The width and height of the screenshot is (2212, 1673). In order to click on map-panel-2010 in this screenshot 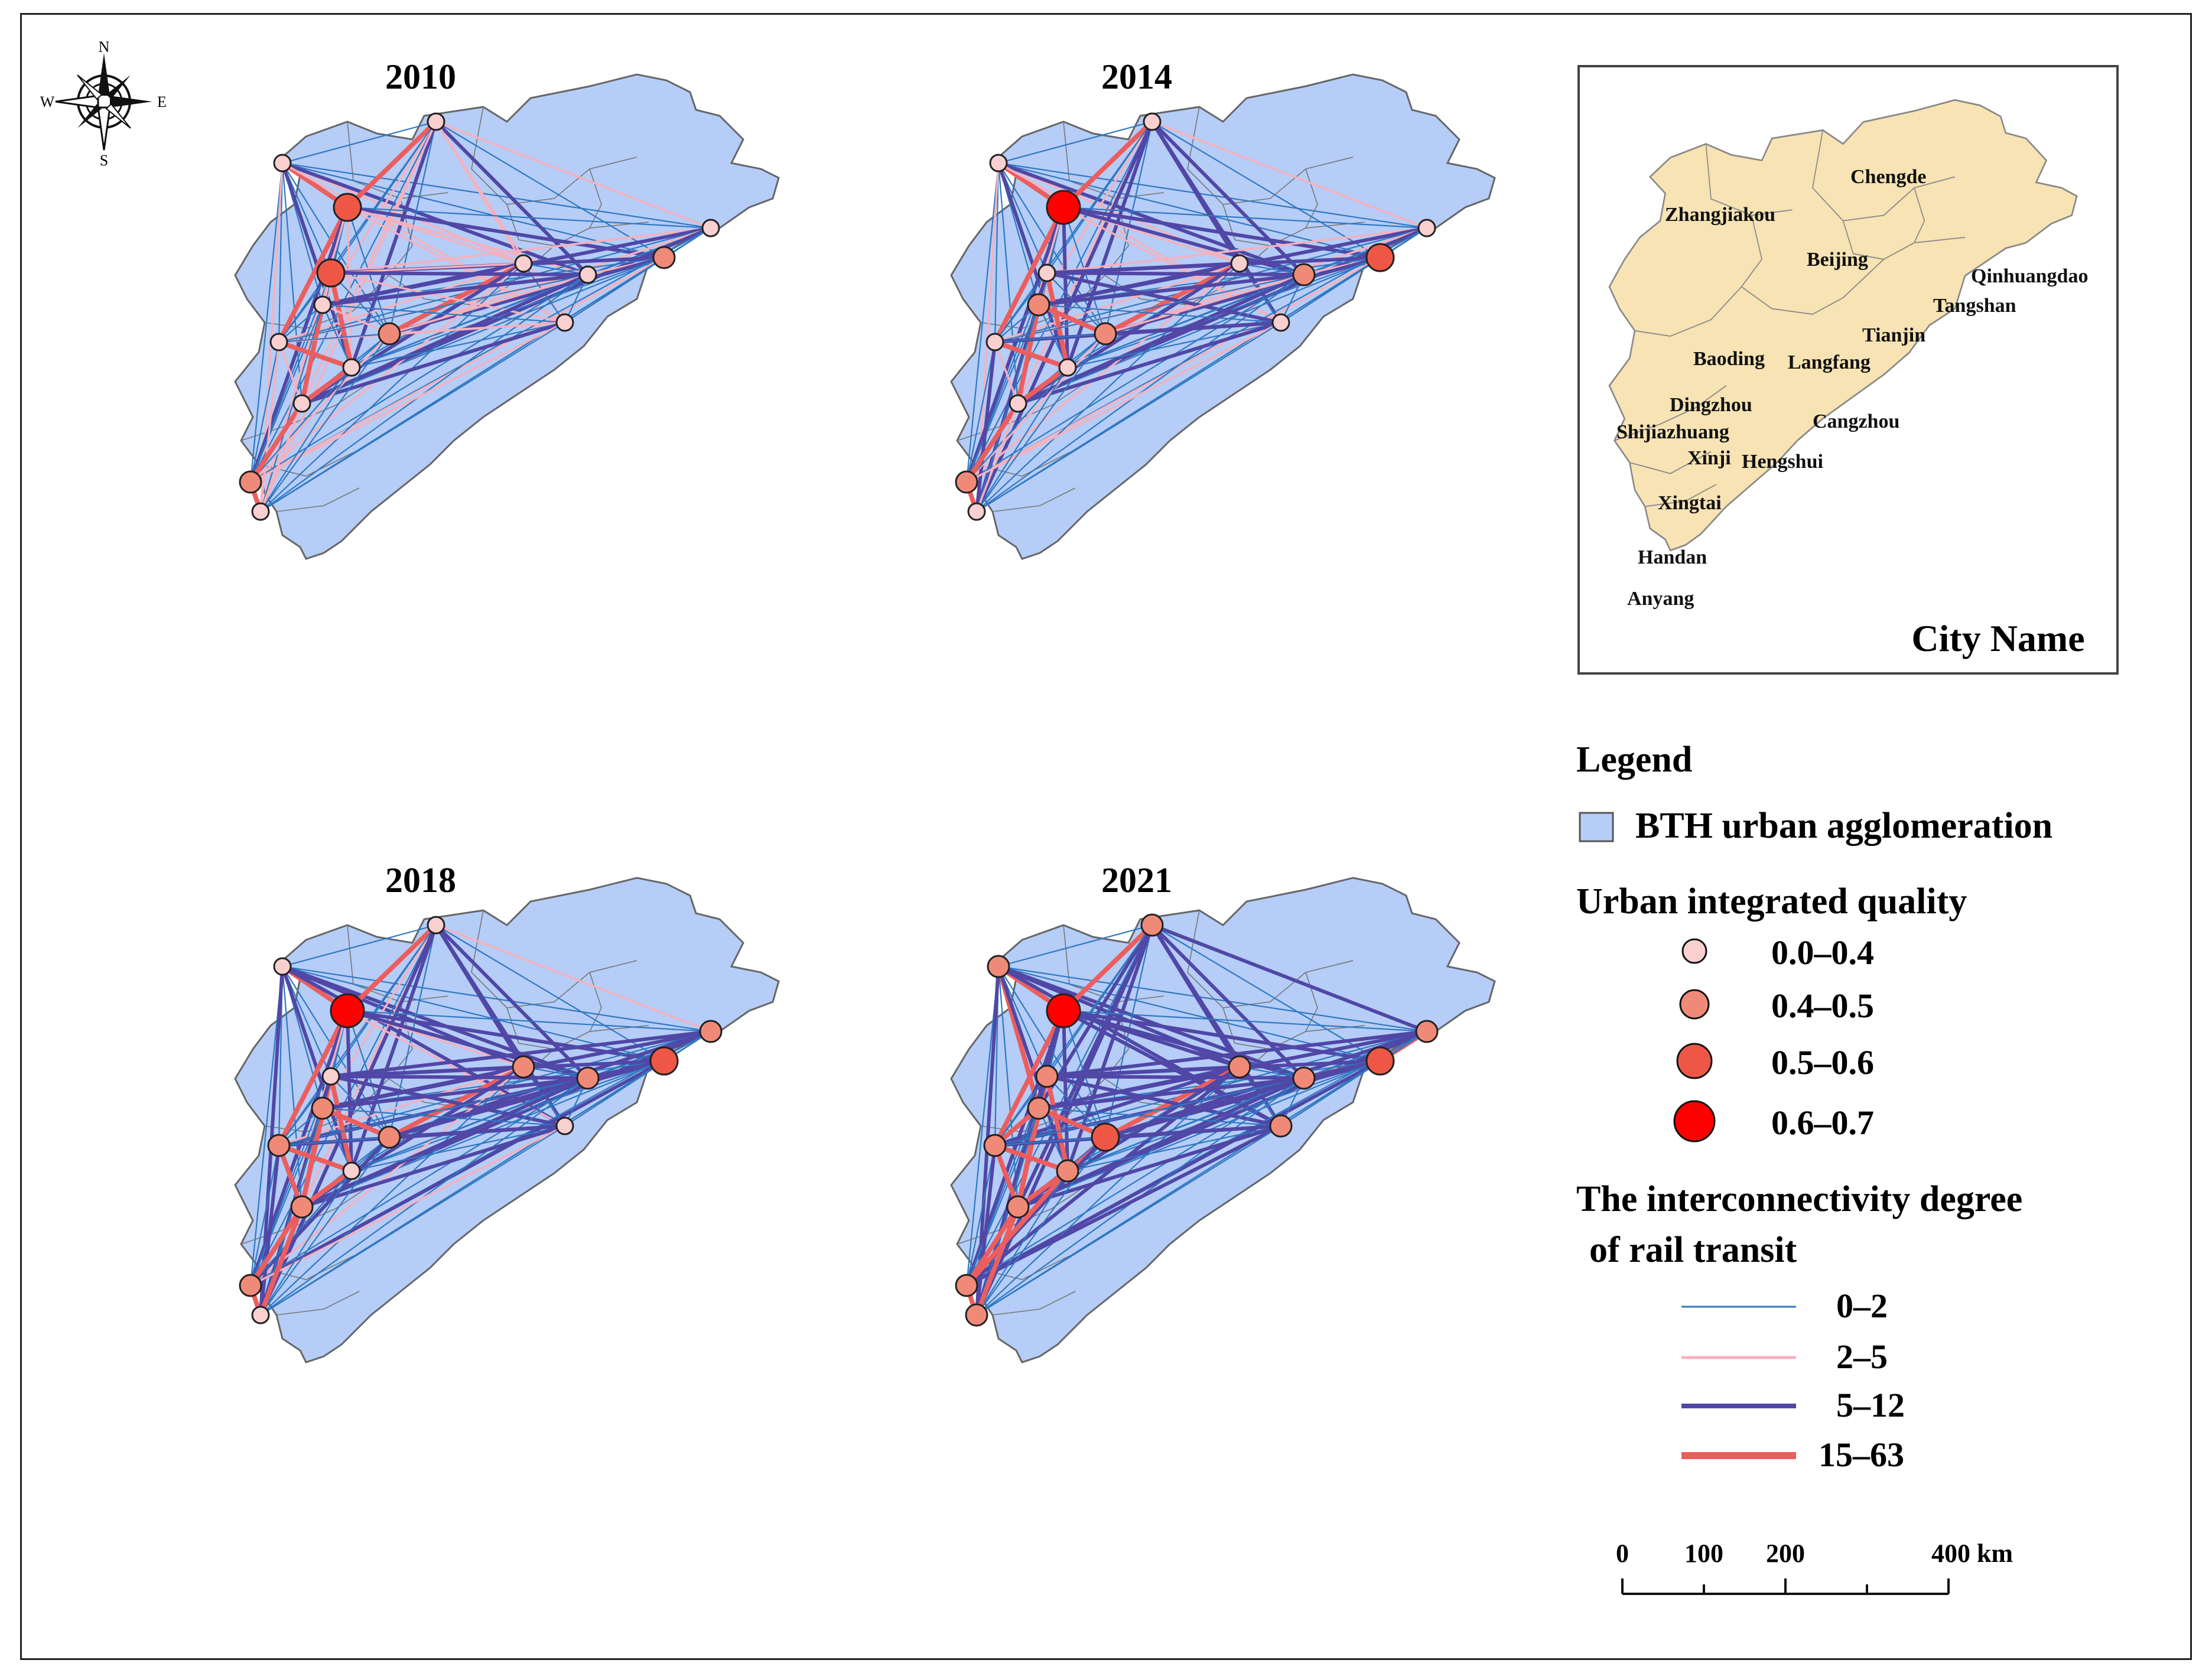, I will do `click(507, 316)`.